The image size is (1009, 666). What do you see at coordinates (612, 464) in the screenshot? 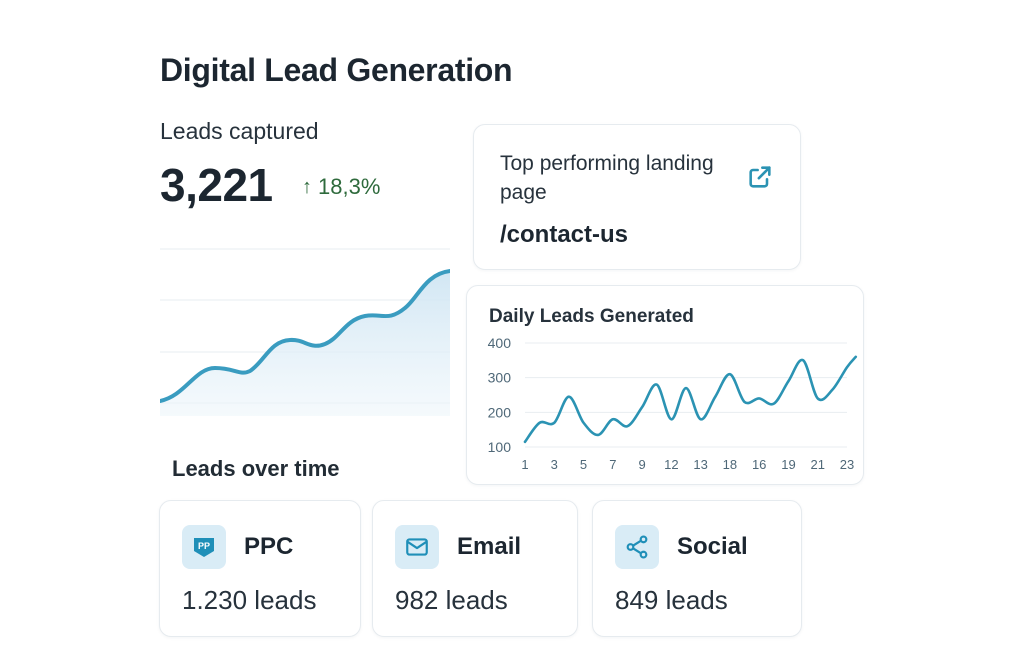
I see `x-tick-label: 7` at bounding box center [612, 464].